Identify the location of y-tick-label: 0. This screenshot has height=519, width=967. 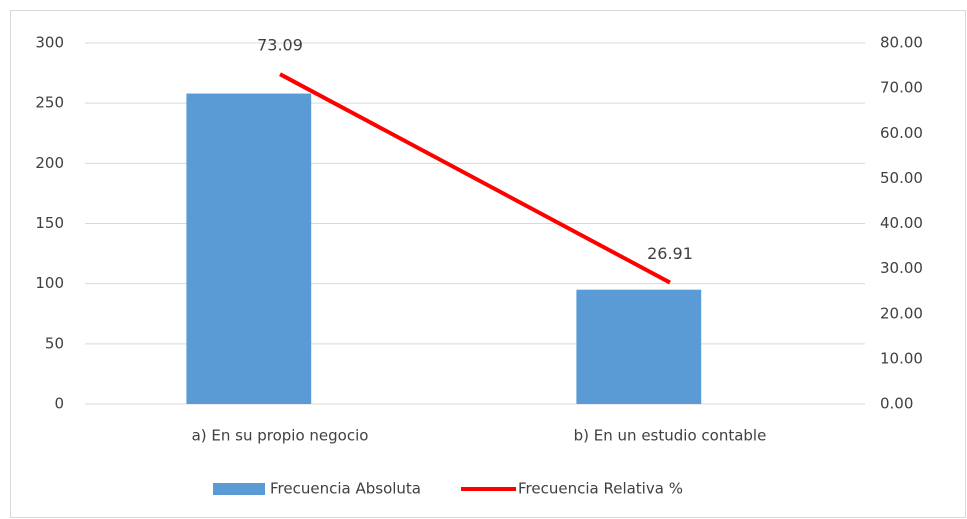
(59, 404).